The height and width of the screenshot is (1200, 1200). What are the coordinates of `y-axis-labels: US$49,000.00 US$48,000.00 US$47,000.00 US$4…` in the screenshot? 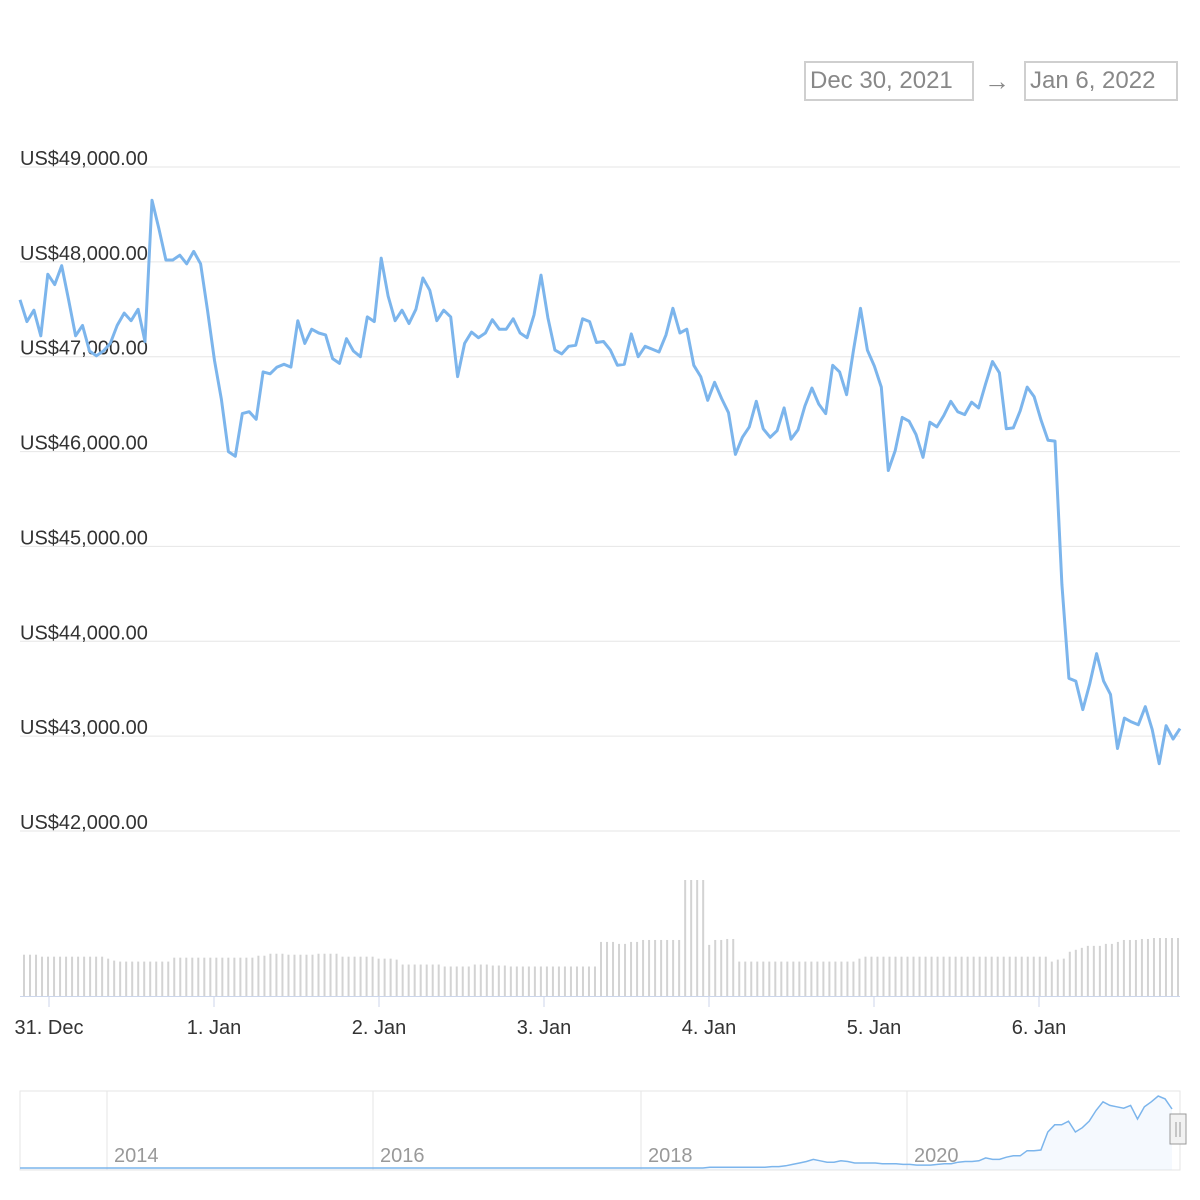 It's located at (84, 491).